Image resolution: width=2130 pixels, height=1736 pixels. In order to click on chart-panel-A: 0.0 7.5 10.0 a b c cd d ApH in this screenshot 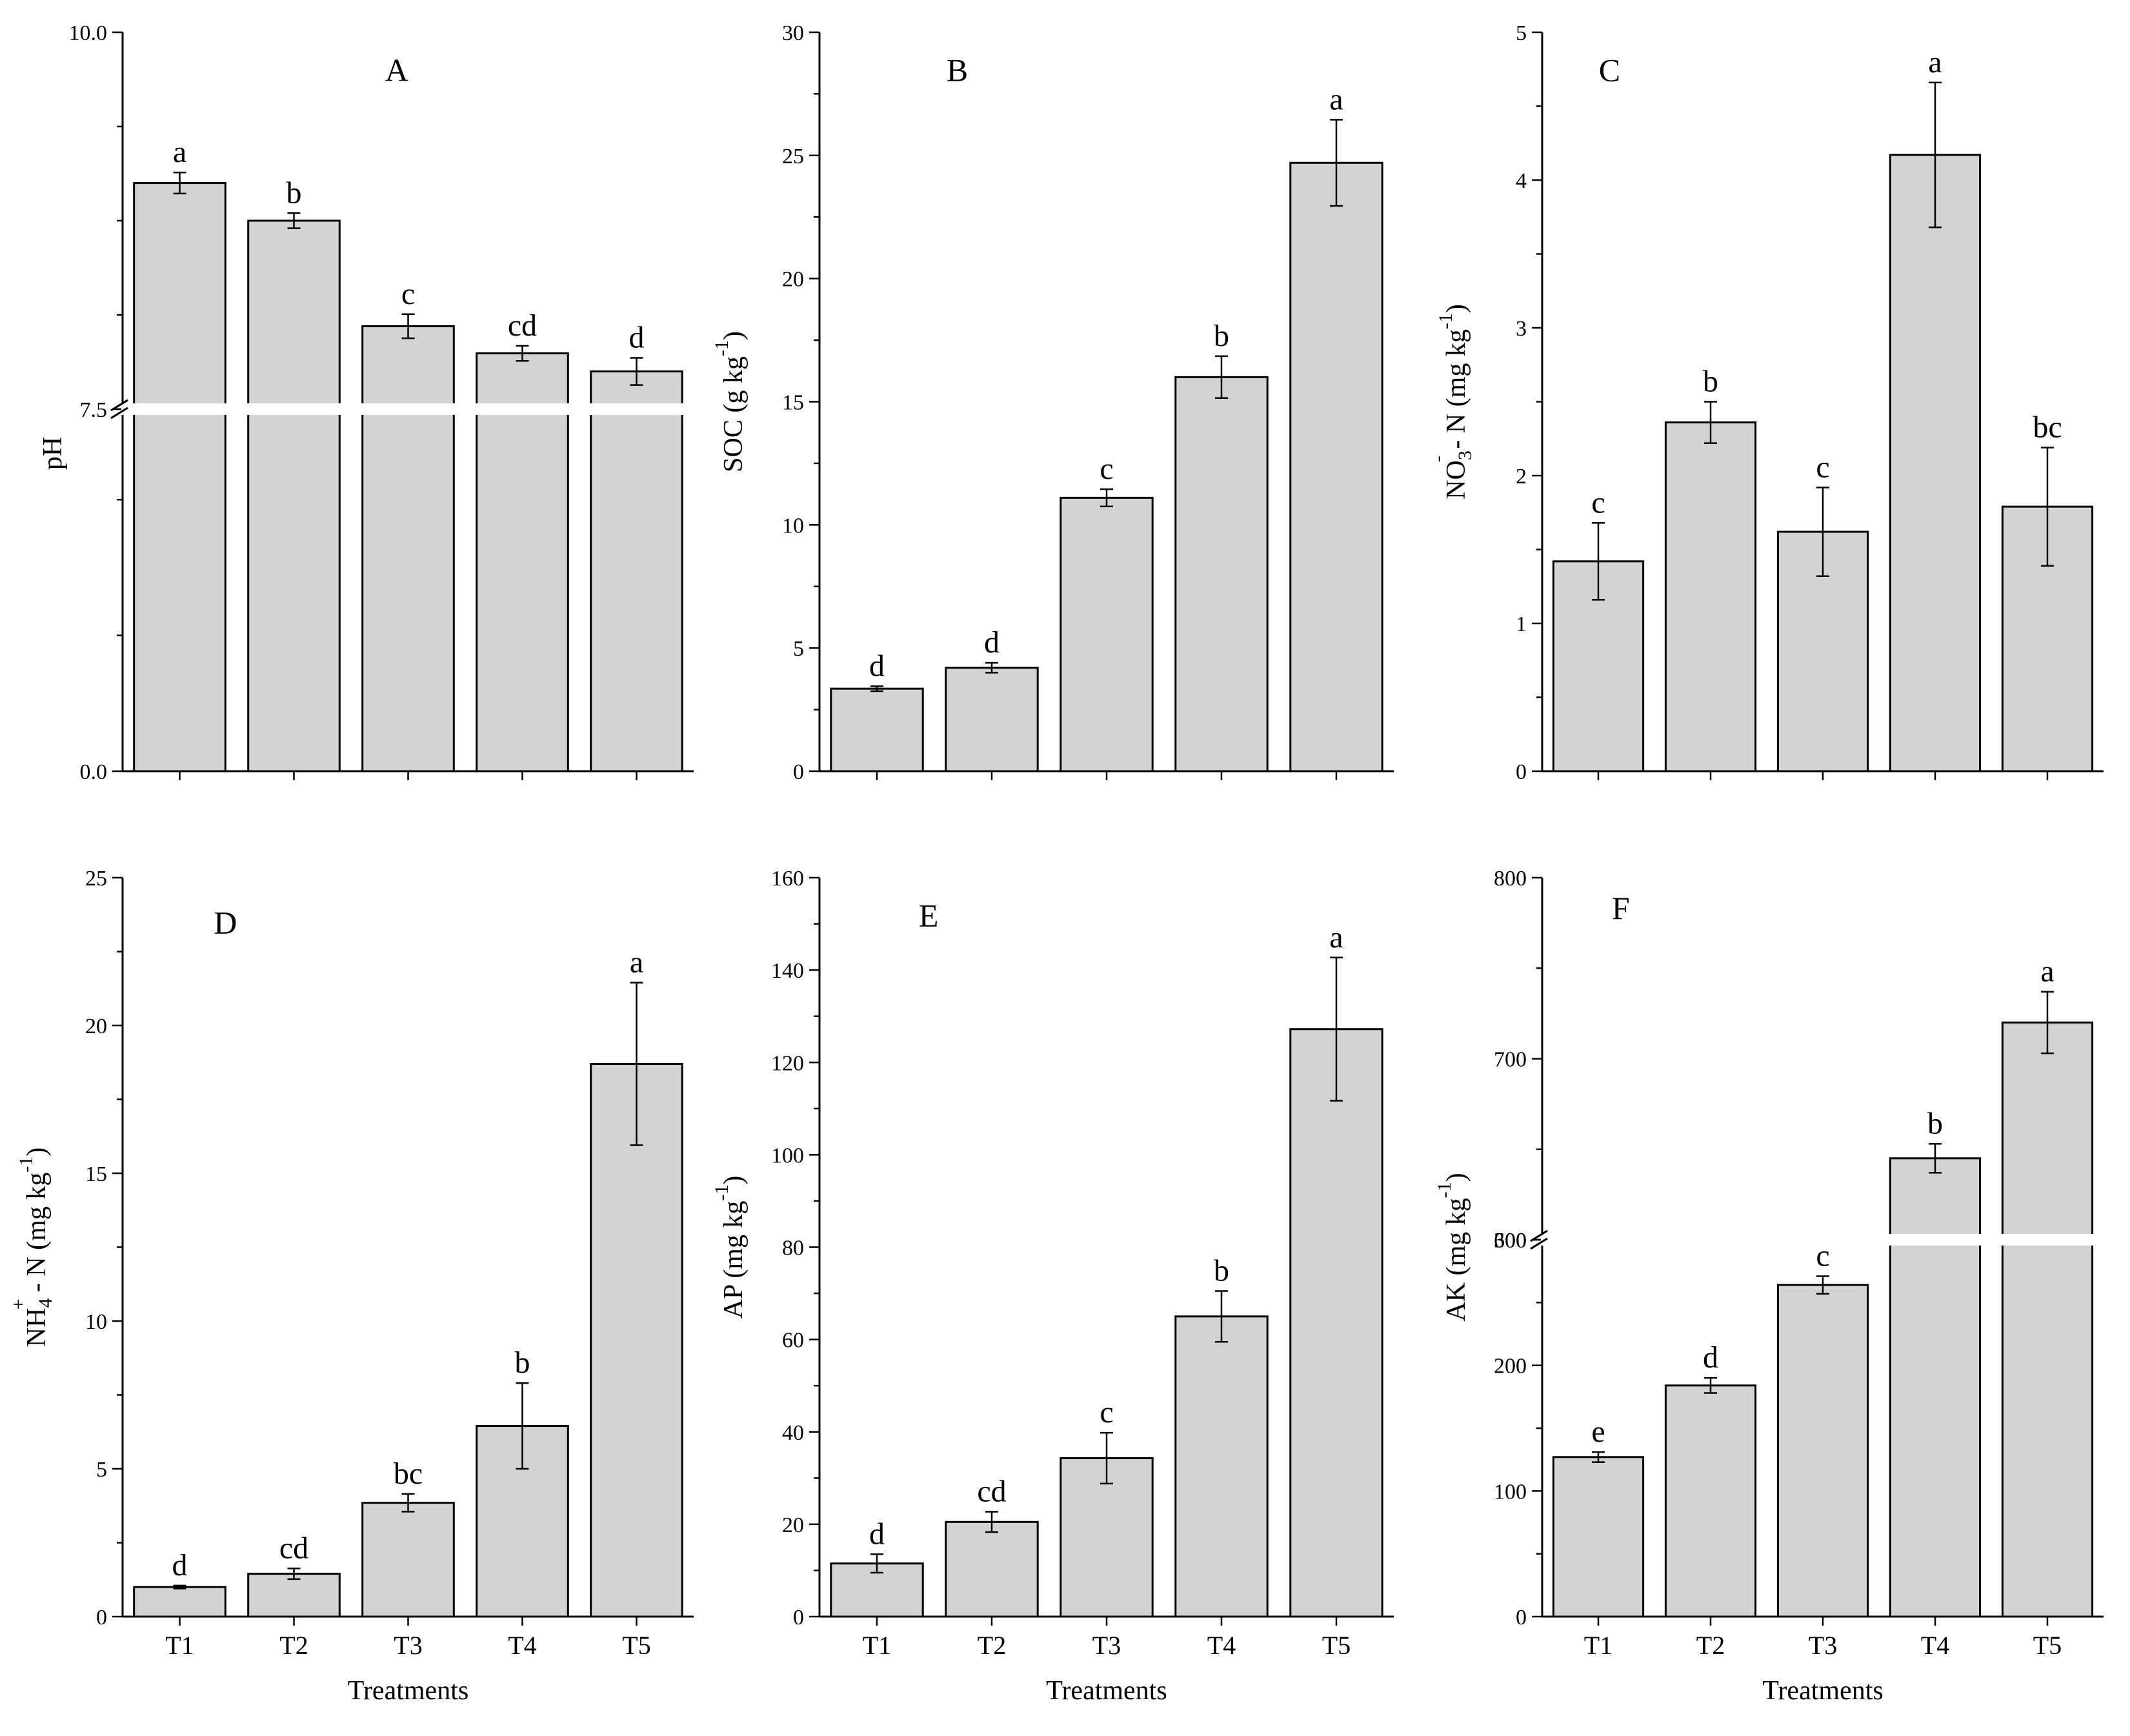, I will do `click(366, 402)`.